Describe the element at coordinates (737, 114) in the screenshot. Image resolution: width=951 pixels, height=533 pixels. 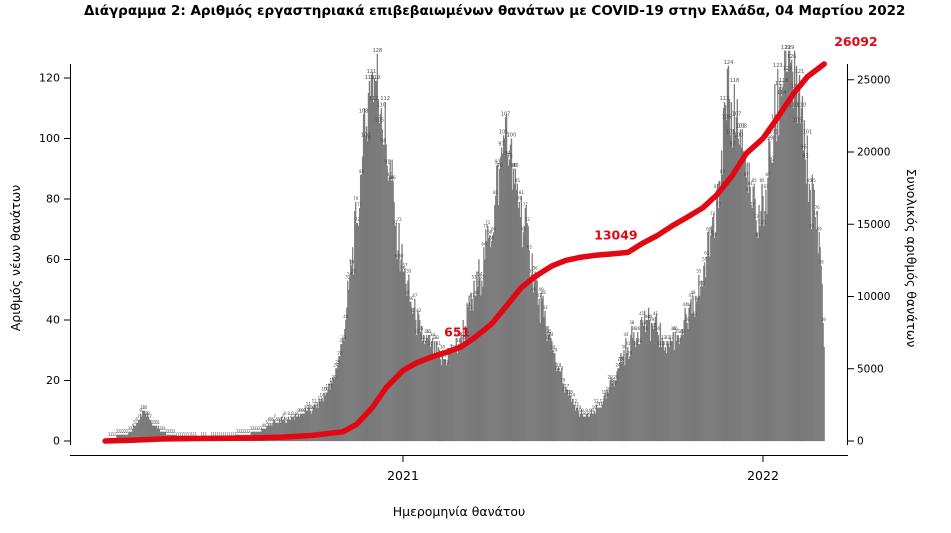
I see `bar-label: 107` at that location.